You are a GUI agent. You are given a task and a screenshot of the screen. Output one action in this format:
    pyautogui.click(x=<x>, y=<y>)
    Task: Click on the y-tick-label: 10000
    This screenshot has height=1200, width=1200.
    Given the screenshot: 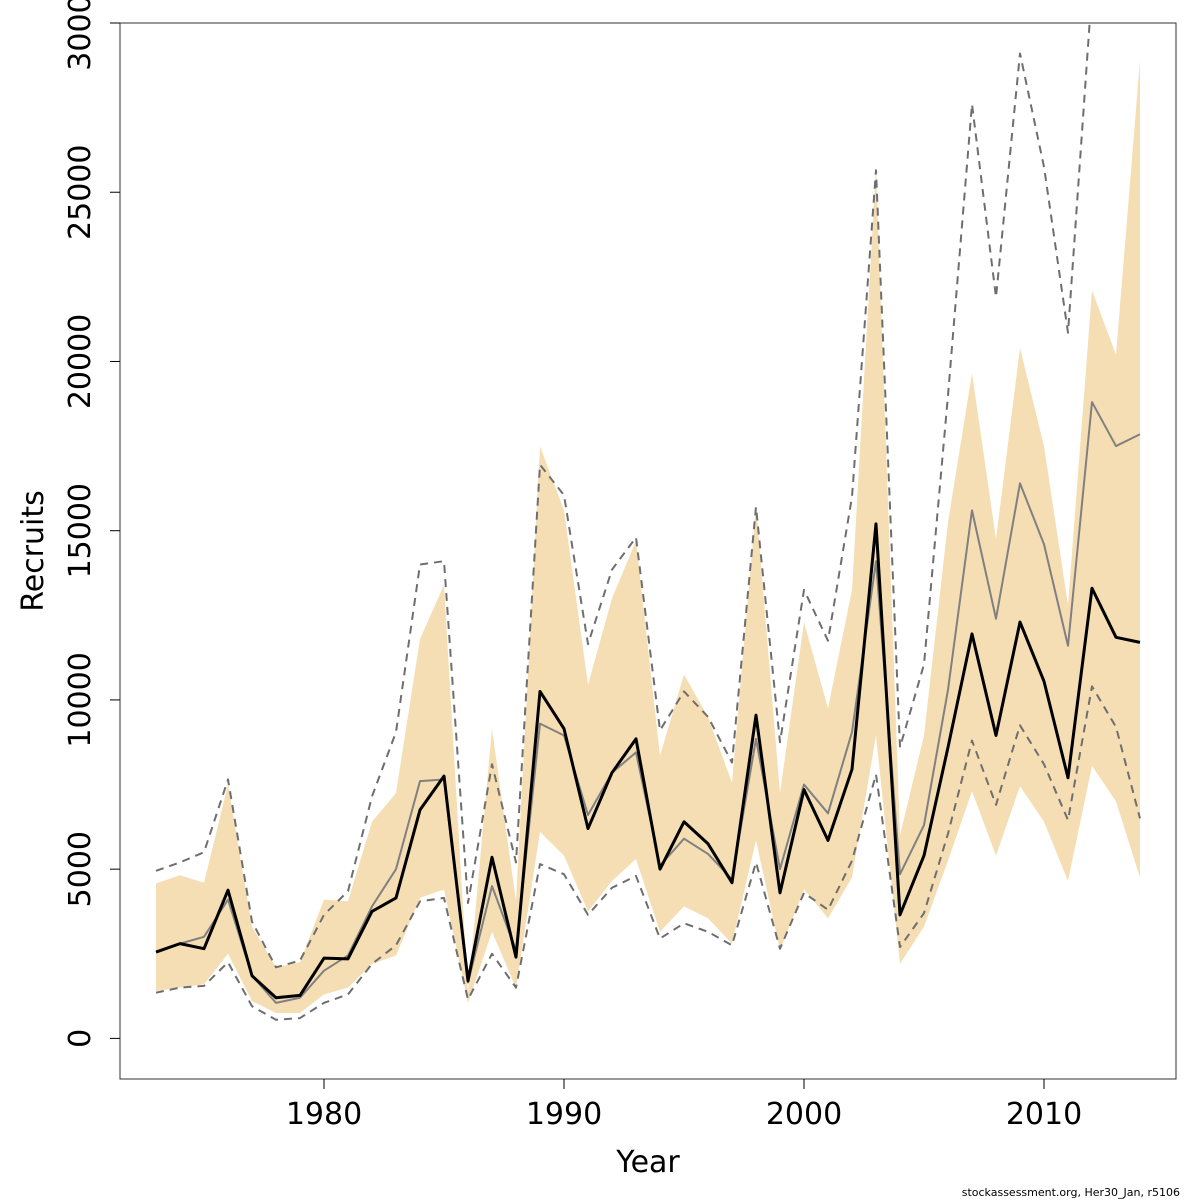 What is the action you would take?
    pyautogui.click(x=80, y=699)
    